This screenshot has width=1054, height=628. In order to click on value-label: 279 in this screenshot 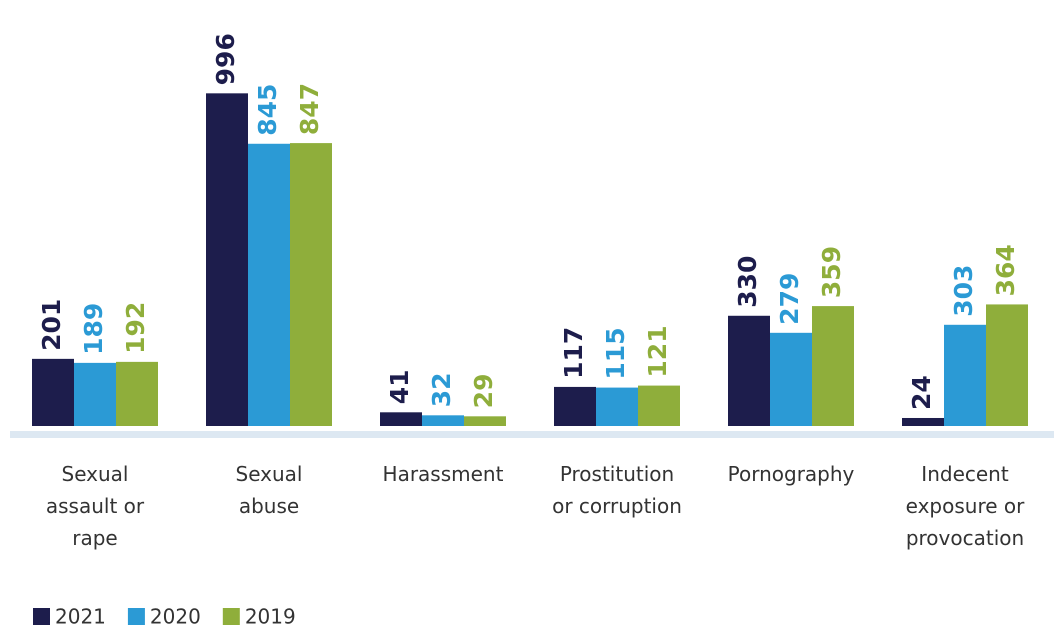, I will do `click(789, 299)`.